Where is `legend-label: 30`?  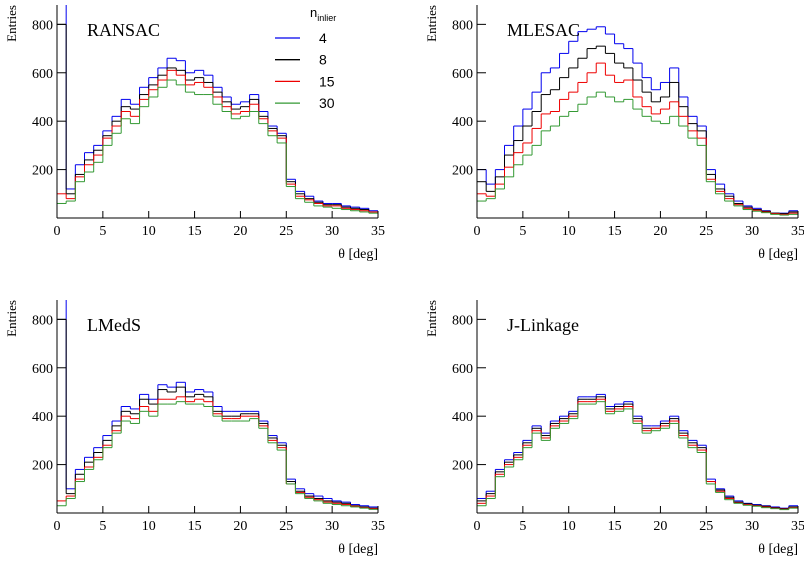 legend-label: 30 is located at coordinates (327, 103).